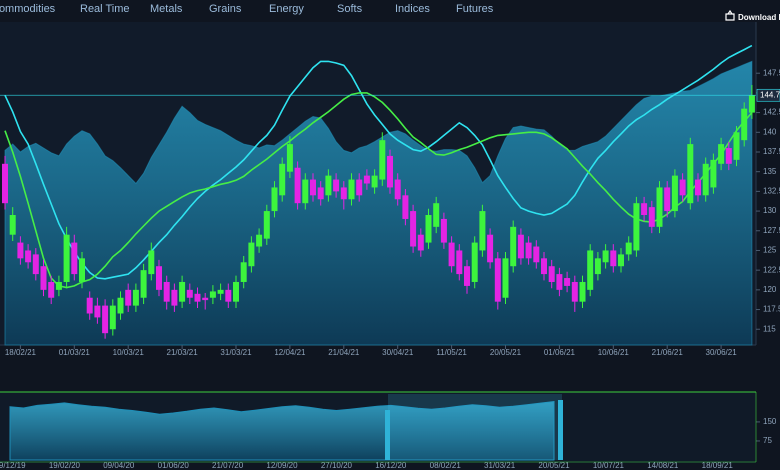 The width and height of the screenshot is (780, 470). What do you see at coordinates (75, 352) in the screenshot?
I see `x-tick-label: 01/03/21` at bounding box center [75, 352].